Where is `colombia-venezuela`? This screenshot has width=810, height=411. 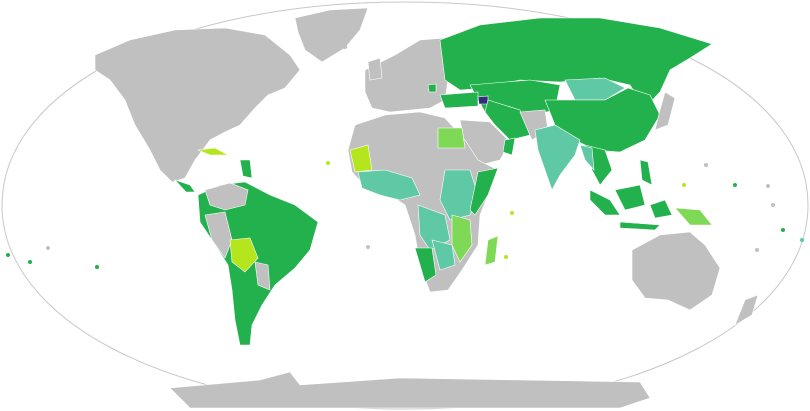
colombia-venezuela is located at coordinates (226, 196).